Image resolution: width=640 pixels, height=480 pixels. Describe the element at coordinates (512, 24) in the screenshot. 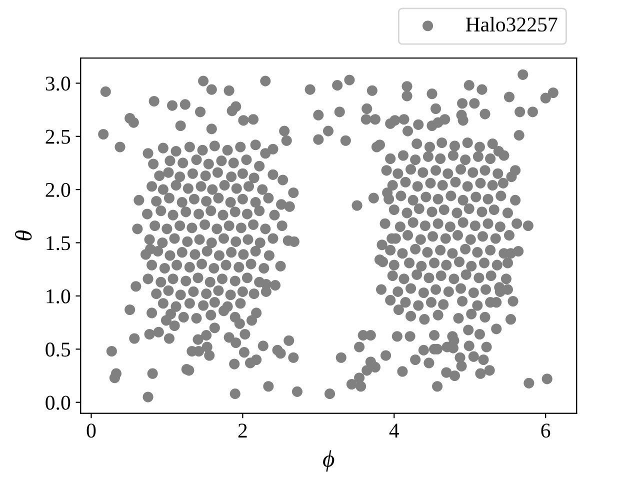

I see `legend-label: Halo32257` at that location.